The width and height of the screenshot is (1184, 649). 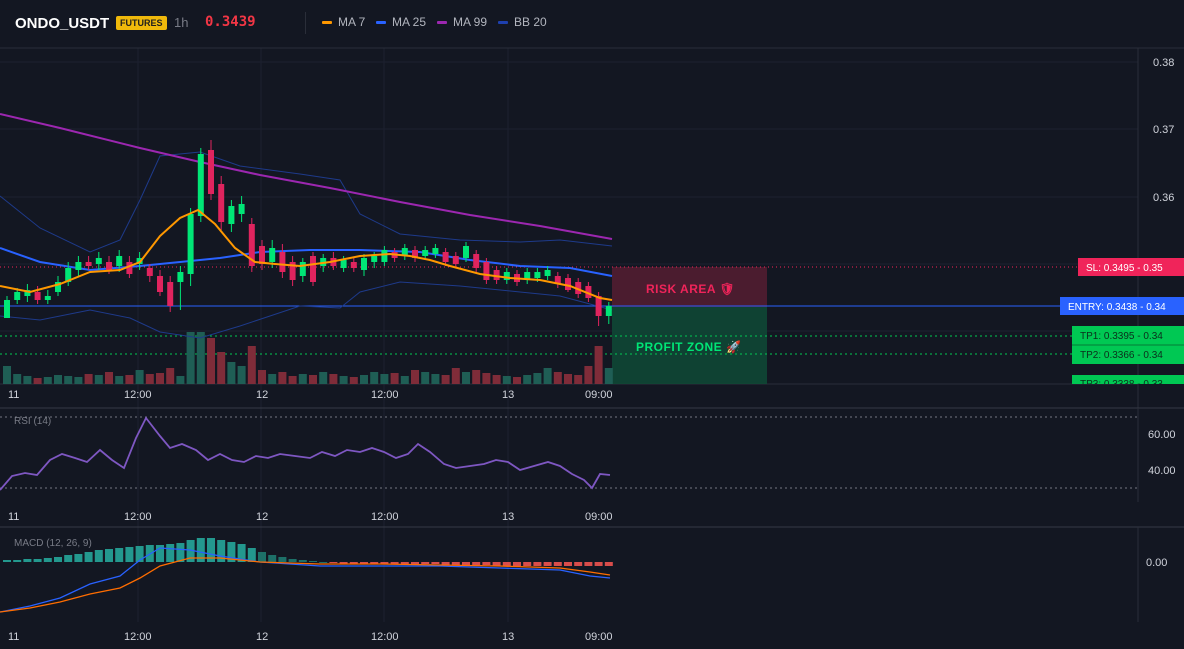 I want to click on risk-area-zone, so click(x=689, y=287).